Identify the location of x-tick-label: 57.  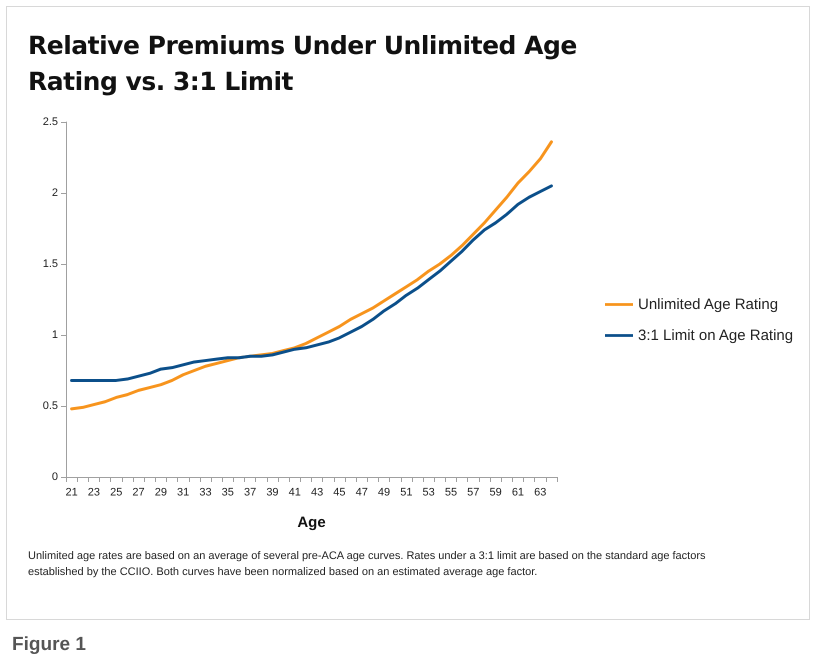
(473, 492).